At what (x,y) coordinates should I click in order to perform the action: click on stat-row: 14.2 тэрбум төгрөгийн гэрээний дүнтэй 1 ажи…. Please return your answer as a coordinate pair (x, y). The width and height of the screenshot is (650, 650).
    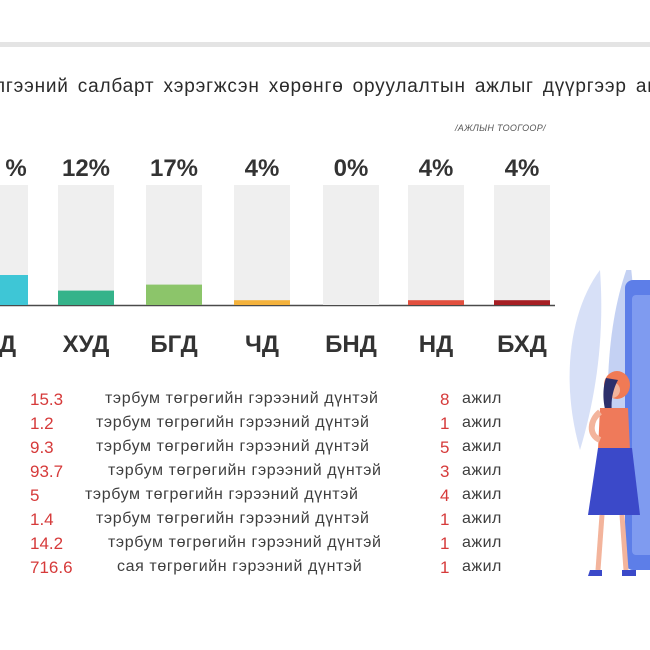
    Looking at the image, I should click on (325, 545).